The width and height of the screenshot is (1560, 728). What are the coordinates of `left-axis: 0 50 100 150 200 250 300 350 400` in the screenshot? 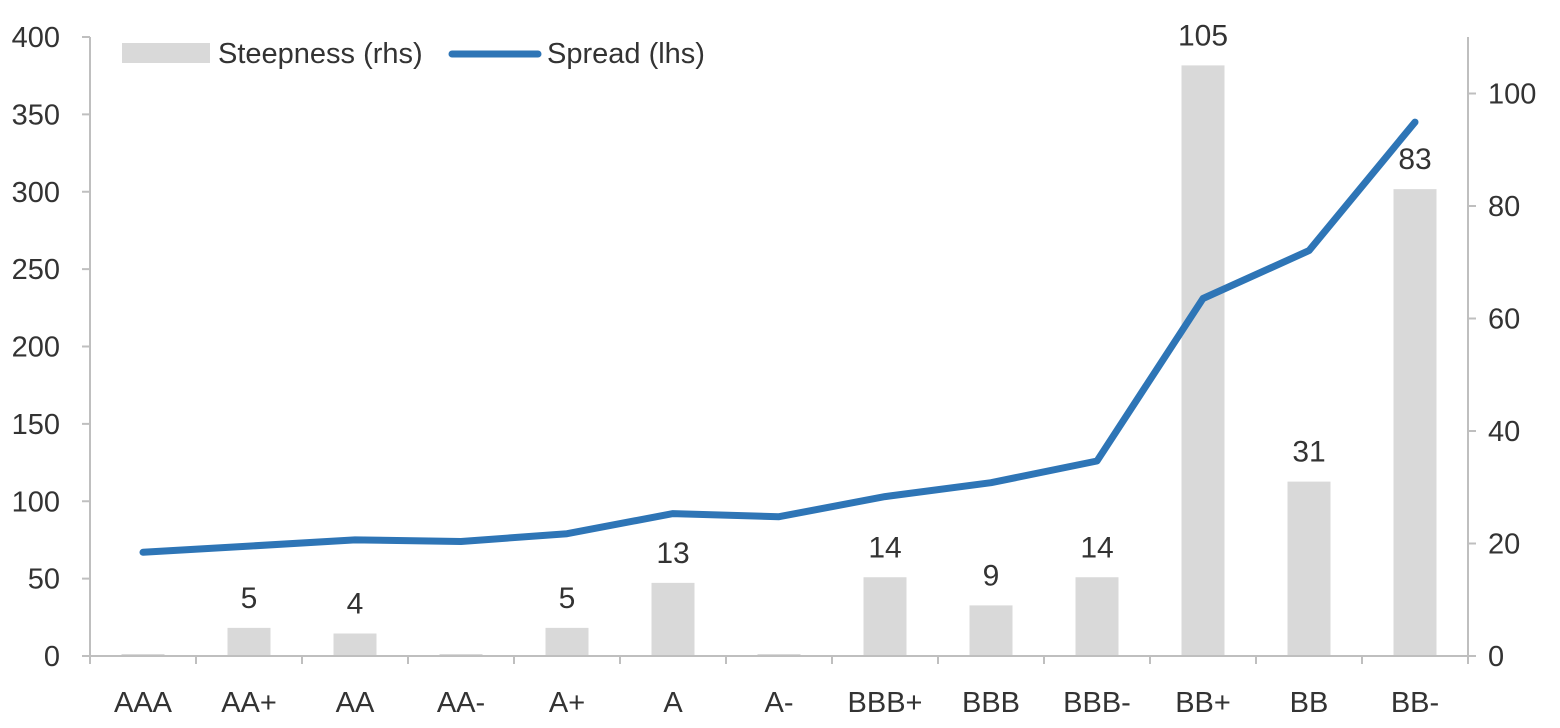 It's located at (51, 347).